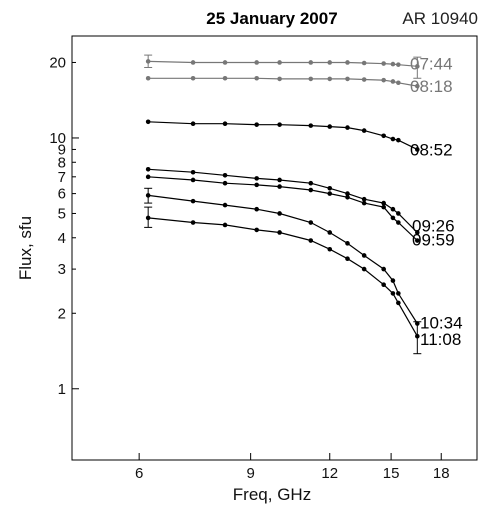 The image size is (488, 509). I want to click on active-region-label: AR 10940, so click(440, 18).